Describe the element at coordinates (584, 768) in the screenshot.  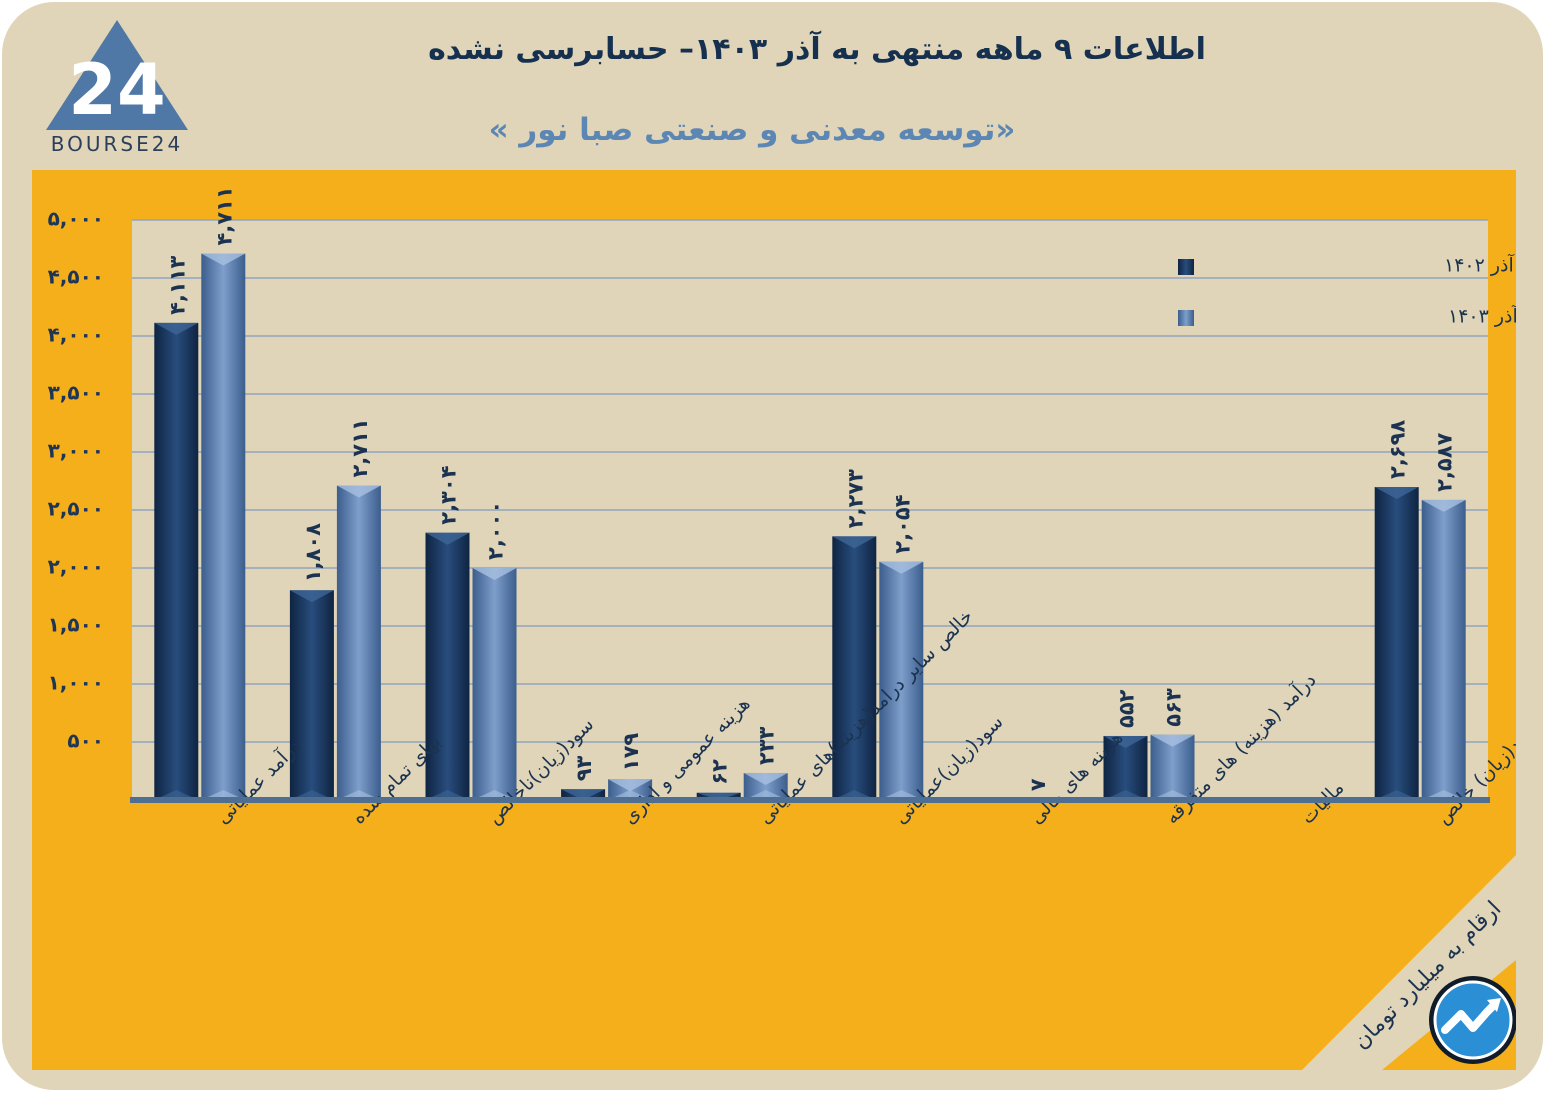
I see `data-label: ۹۳` at that location.